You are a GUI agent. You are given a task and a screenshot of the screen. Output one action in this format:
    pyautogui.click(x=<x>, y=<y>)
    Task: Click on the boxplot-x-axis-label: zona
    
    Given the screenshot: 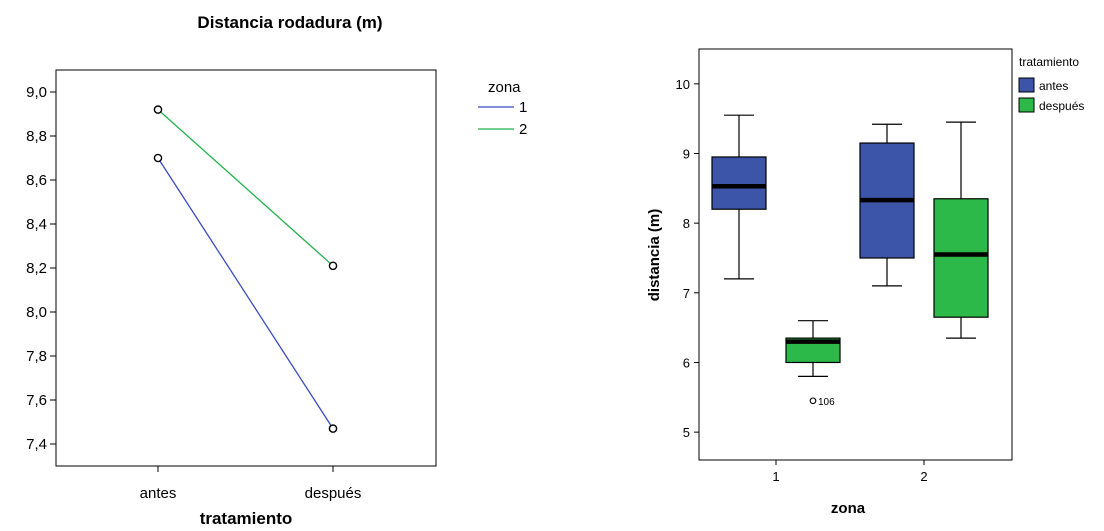 What is the action you would take?
    pyautogui.click(x=848, y=508)
    